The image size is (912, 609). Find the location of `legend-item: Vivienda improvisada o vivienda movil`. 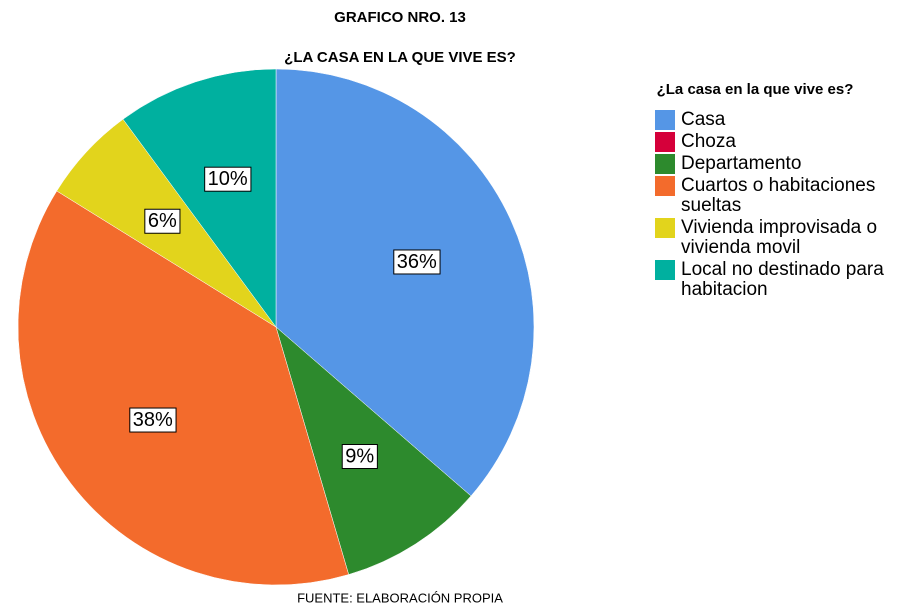

legend-item: Vivienda improvisada o vivienda movil is located at coordinates (780, 238).